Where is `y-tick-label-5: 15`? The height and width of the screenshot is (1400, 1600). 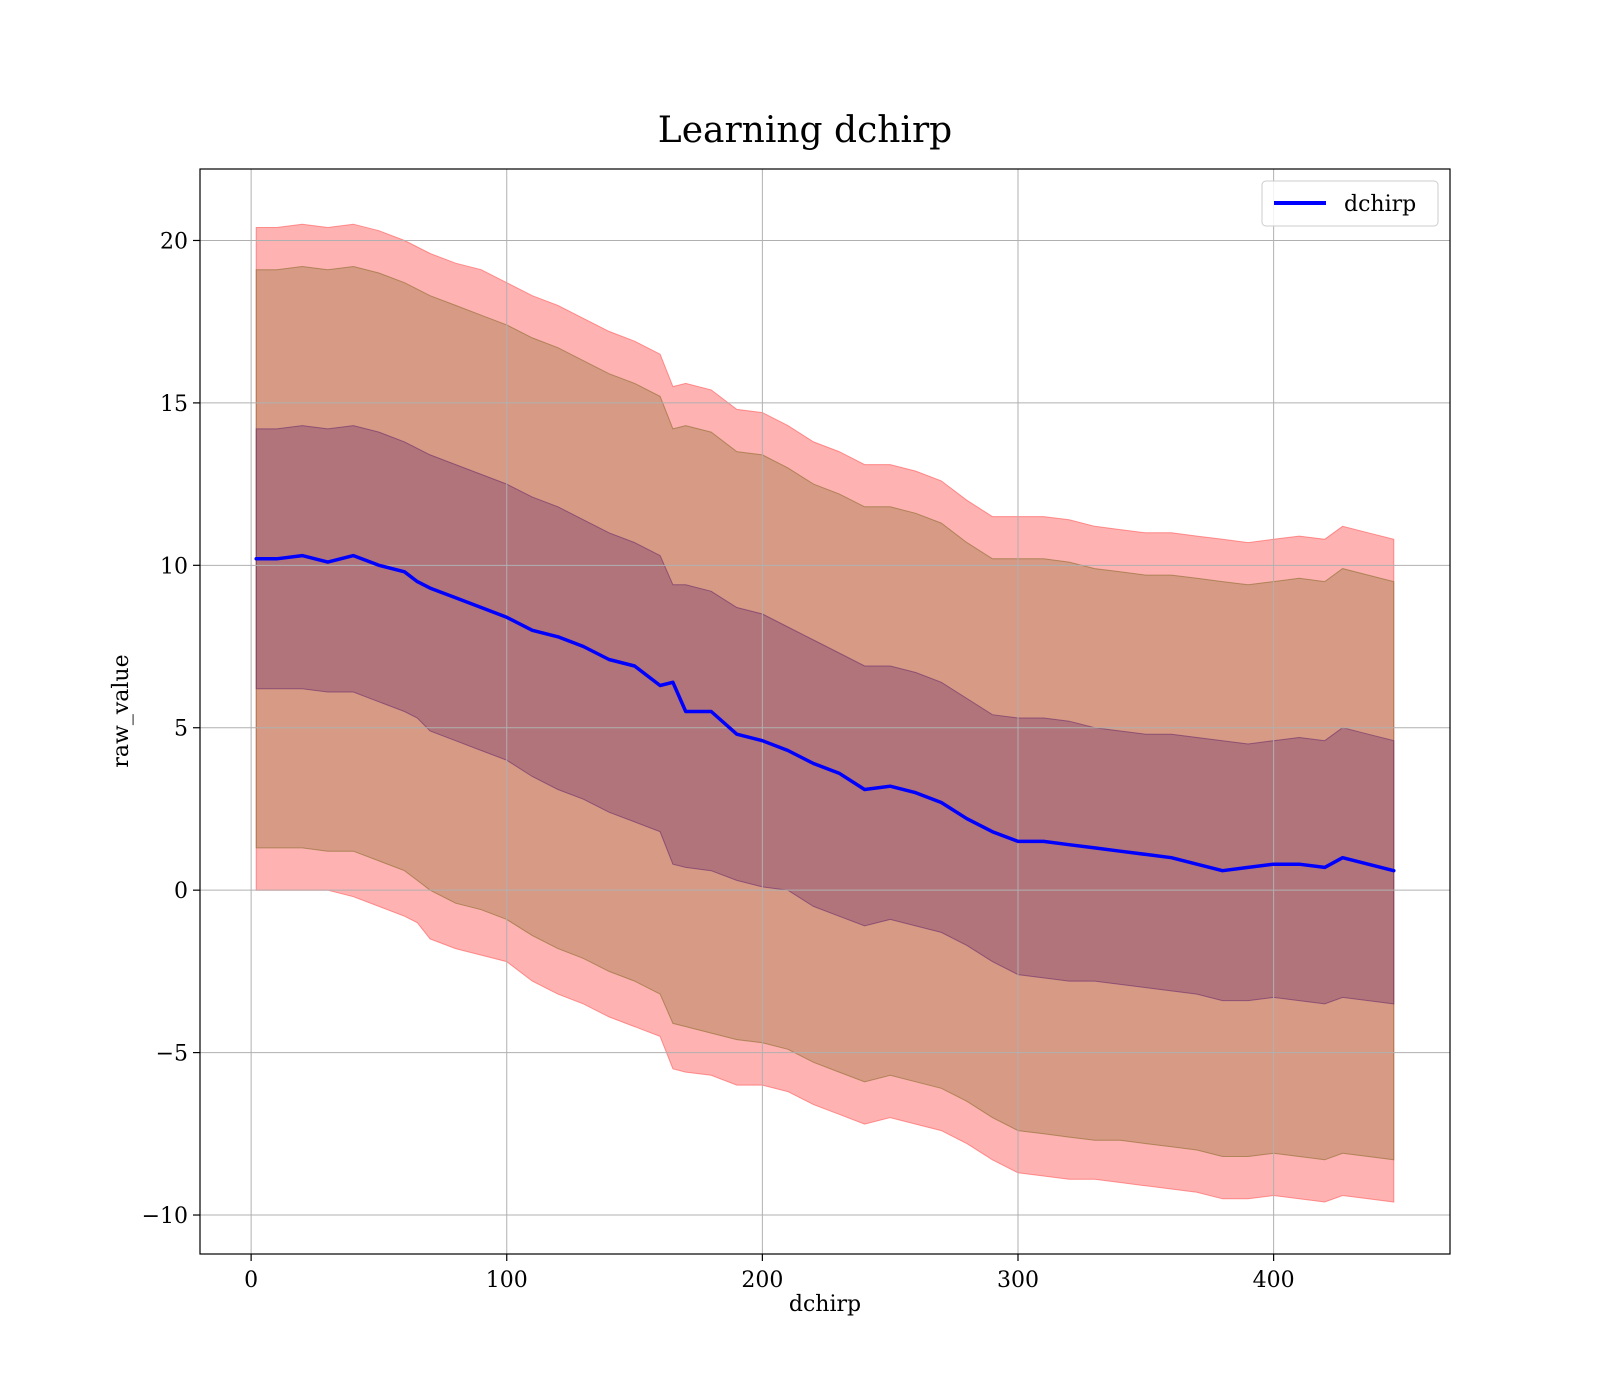 y-tick-label-5: 15 is located at coordinates (174, 404).